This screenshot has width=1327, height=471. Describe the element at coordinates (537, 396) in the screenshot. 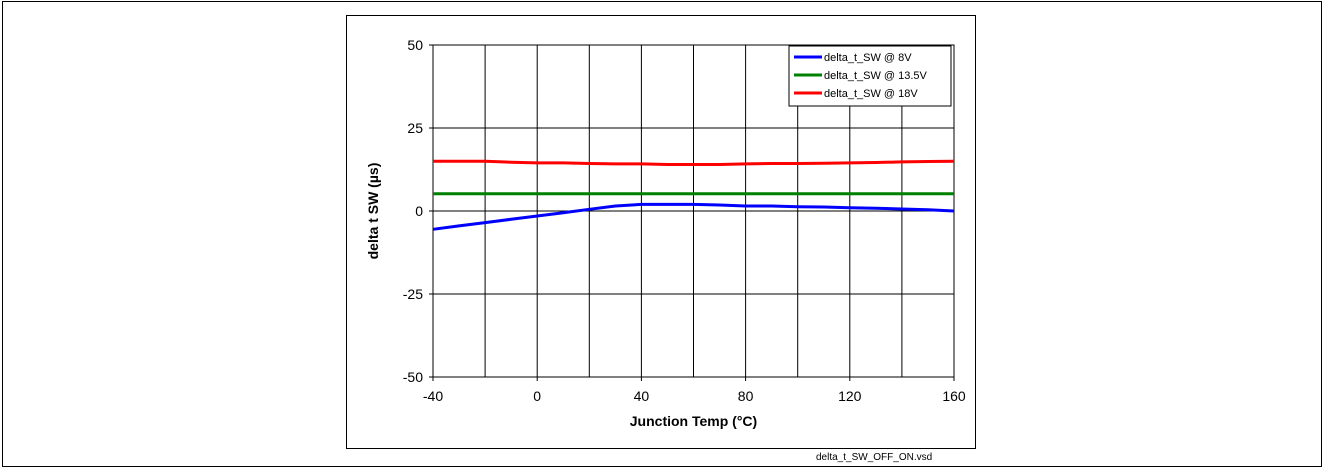

I see `x-tick-label: 0` at that location.